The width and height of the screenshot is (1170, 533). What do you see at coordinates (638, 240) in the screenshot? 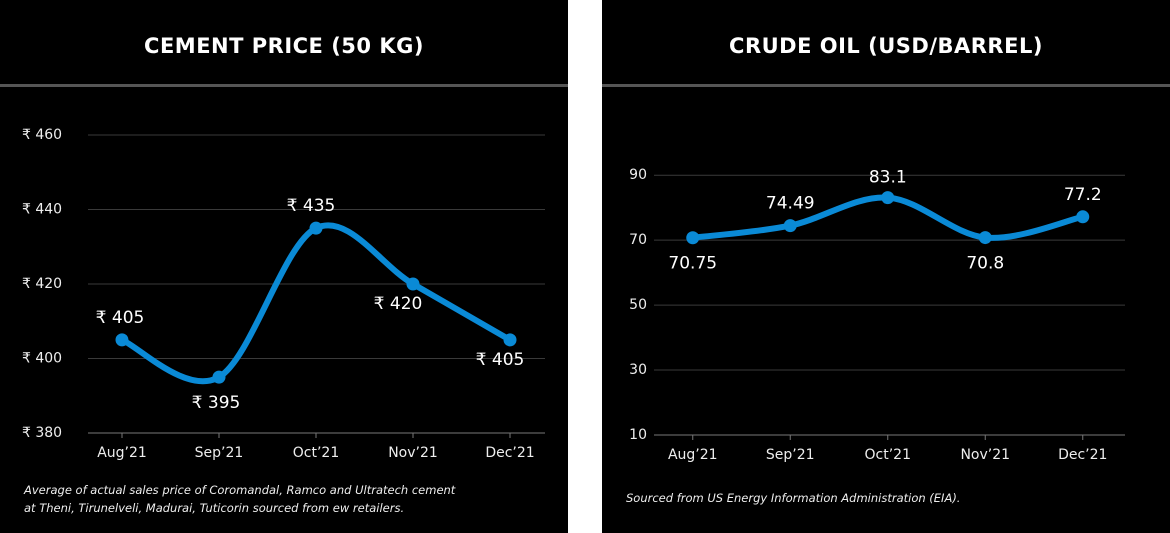
I see `y-tick-label: 70` at bounding box center [638, 240].